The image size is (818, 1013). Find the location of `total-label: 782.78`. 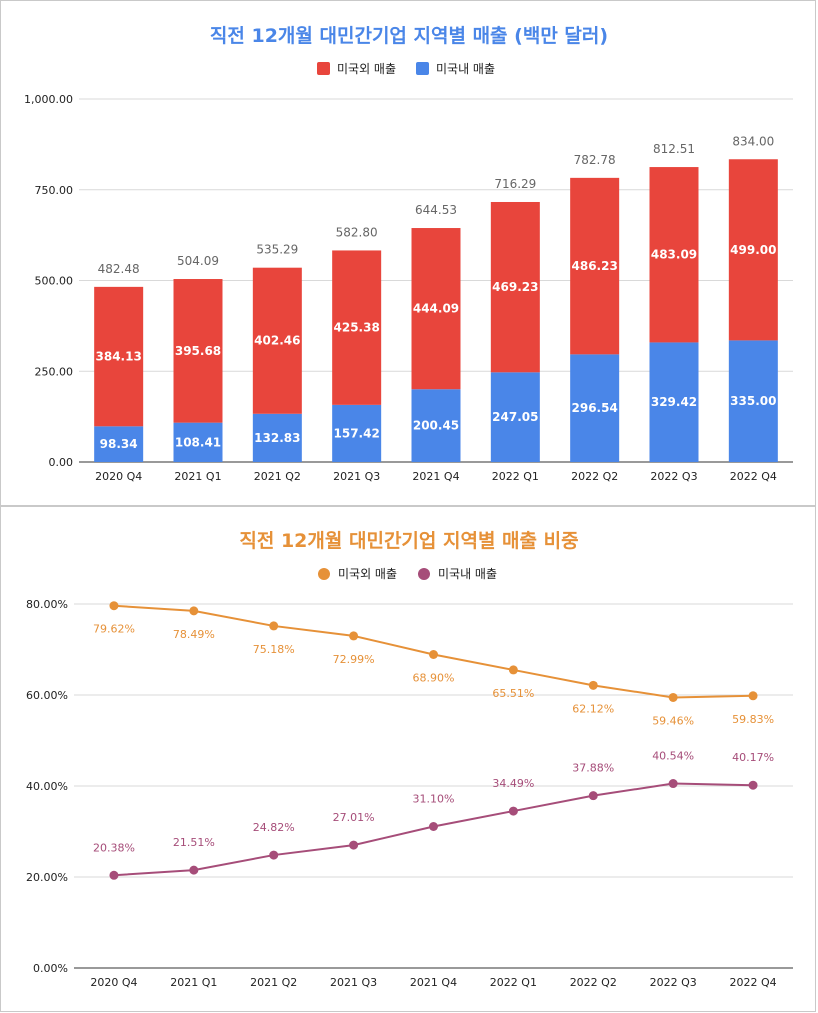

total-label: 782.78 is located at coordinates (595, 160).